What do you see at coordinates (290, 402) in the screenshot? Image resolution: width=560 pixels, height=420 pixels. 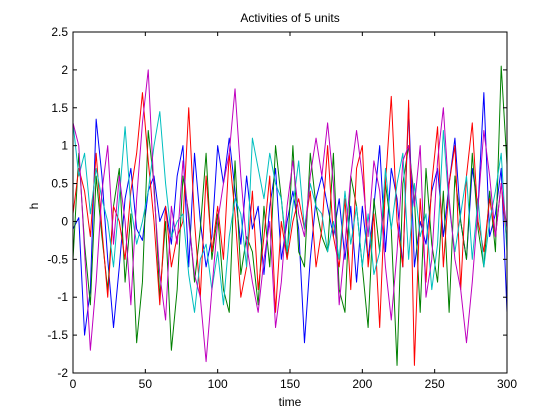 I see `x-axis-label: time` at bounding box center [290, 402].